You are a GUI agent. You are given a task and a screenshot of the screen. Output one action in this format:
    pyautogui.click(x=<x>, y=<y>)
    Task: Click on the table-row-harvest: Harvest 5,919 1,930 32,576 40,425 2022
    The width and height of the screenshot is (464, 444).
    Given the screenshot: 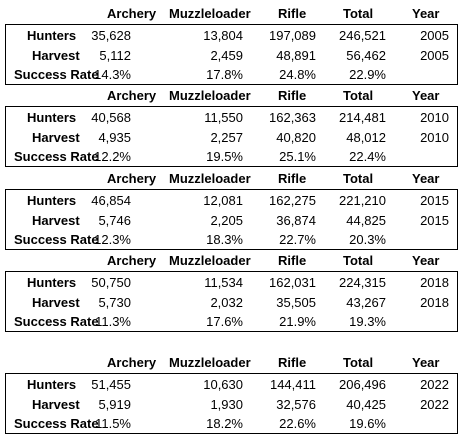 What is the action you would take?
    pyautogui.click(x=231, y=405)
    